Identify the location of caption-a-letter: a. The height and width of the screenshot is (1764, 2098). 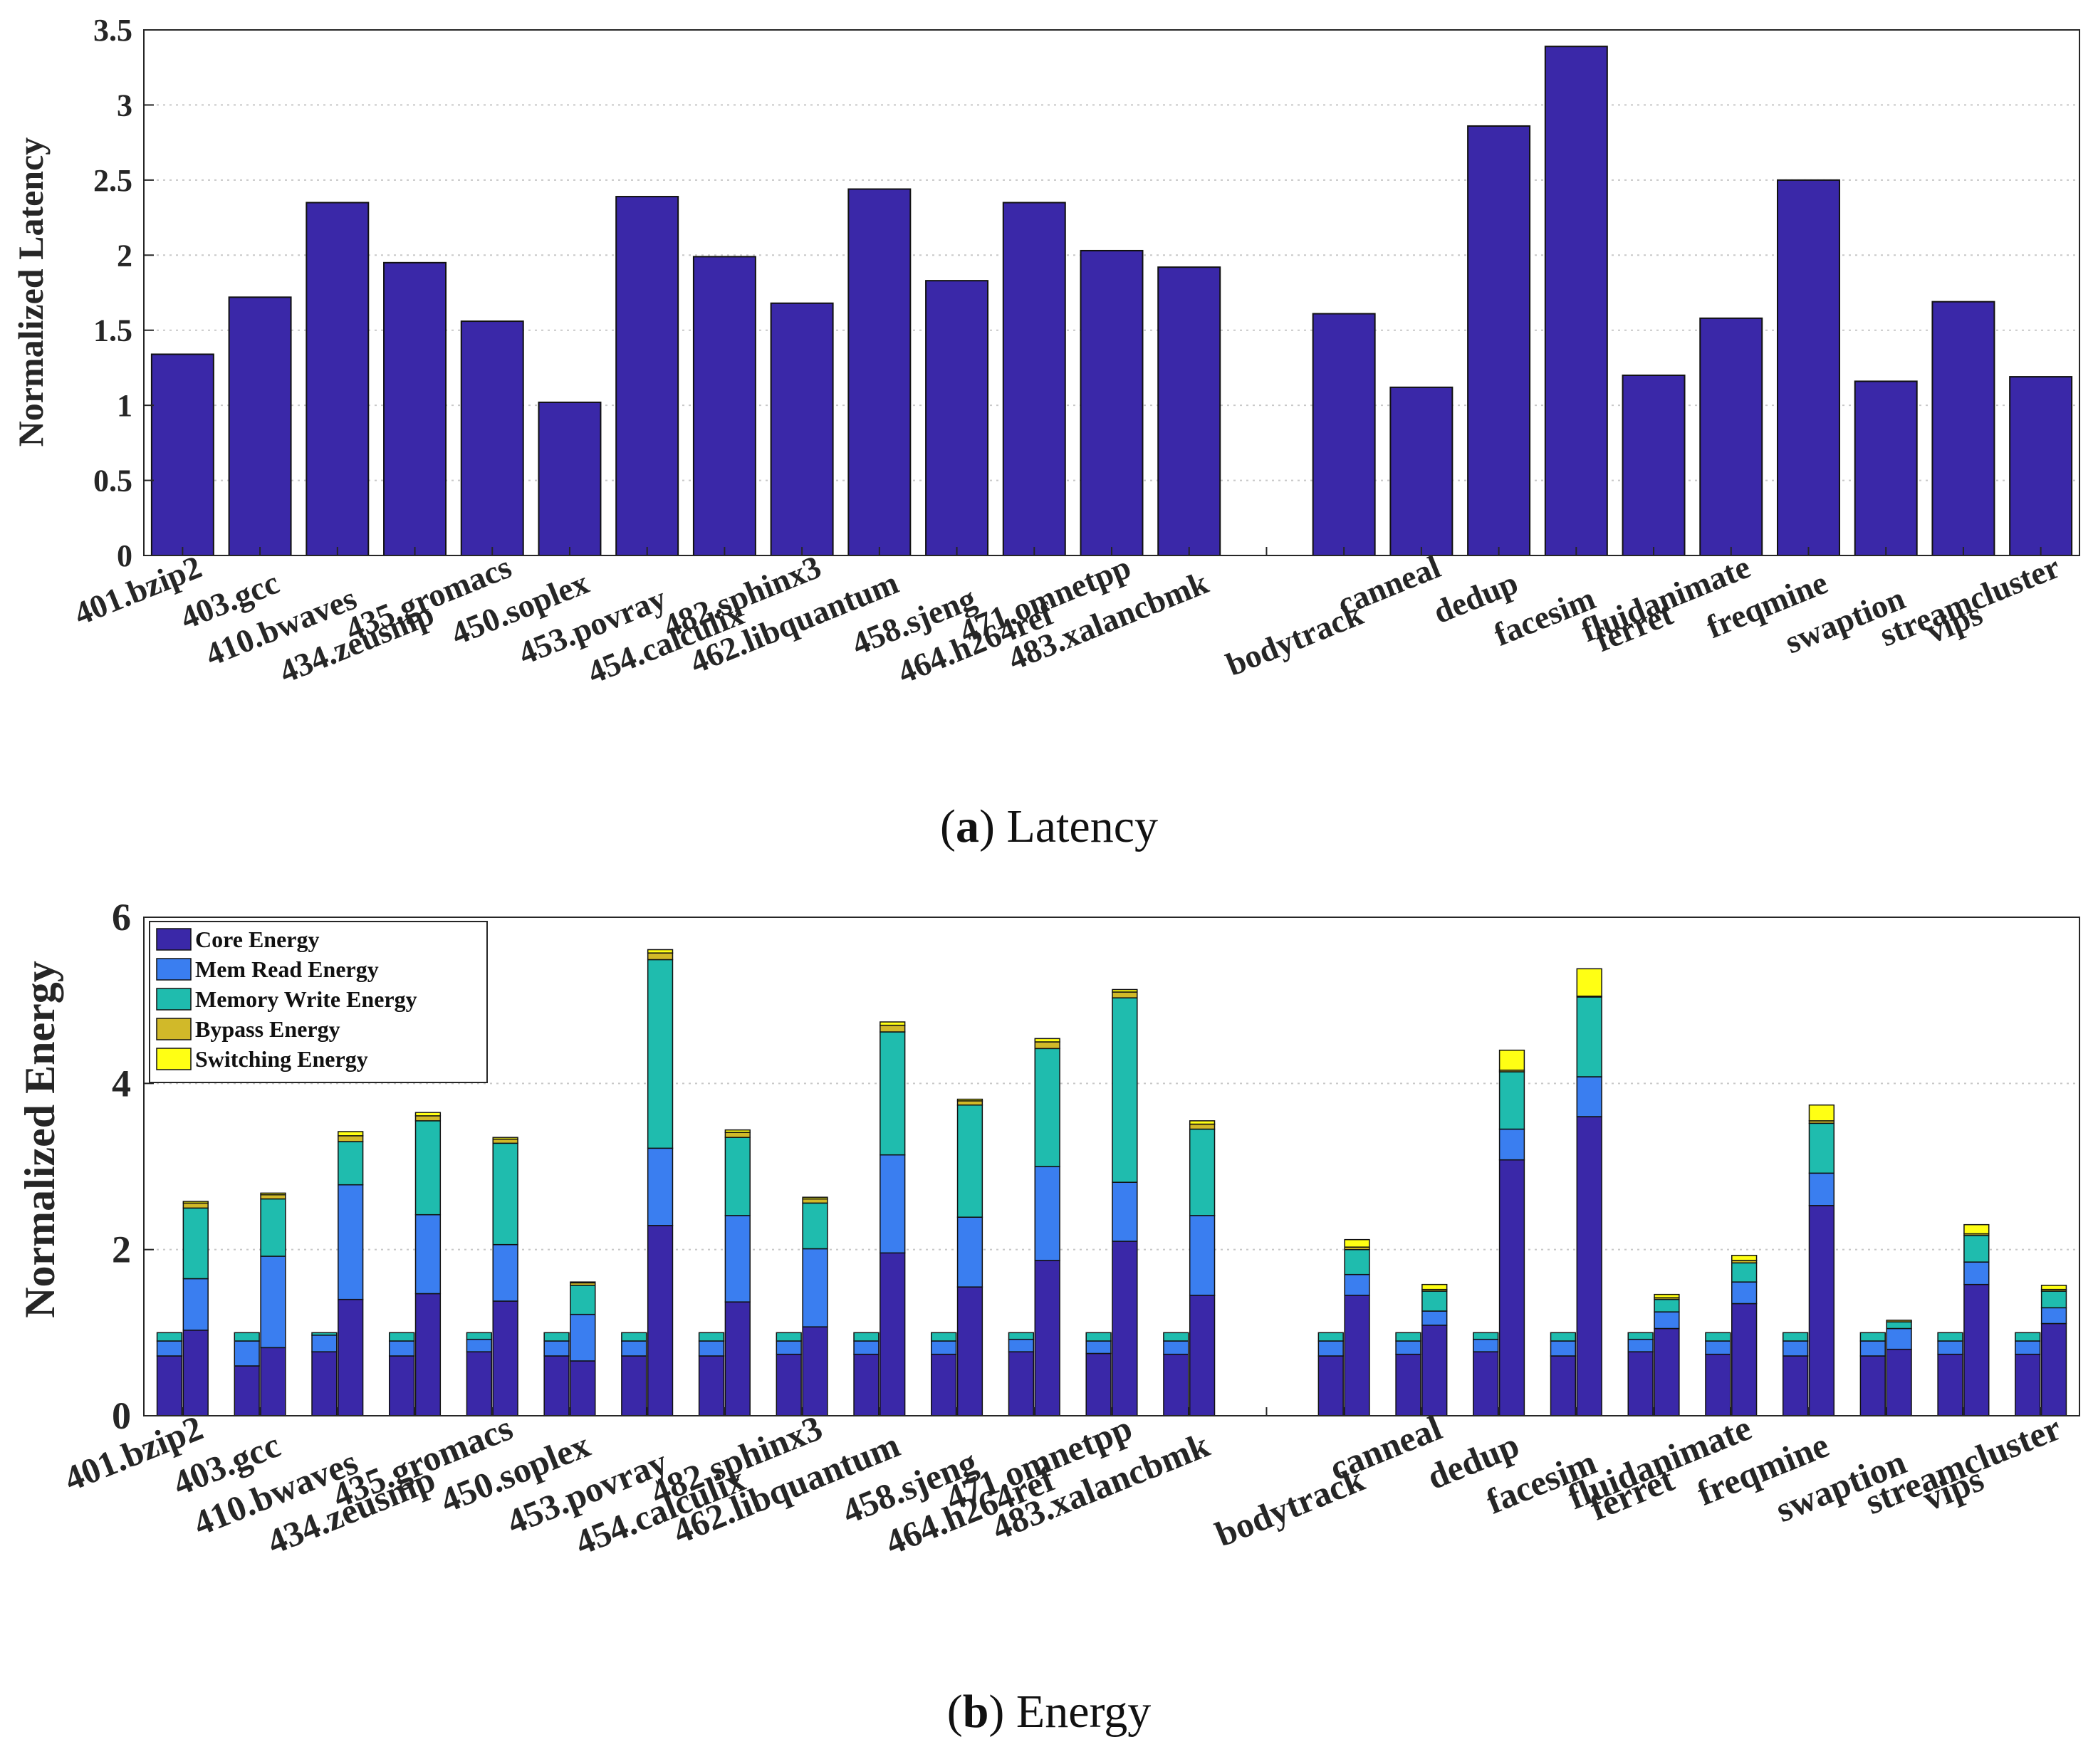
(967, 826).